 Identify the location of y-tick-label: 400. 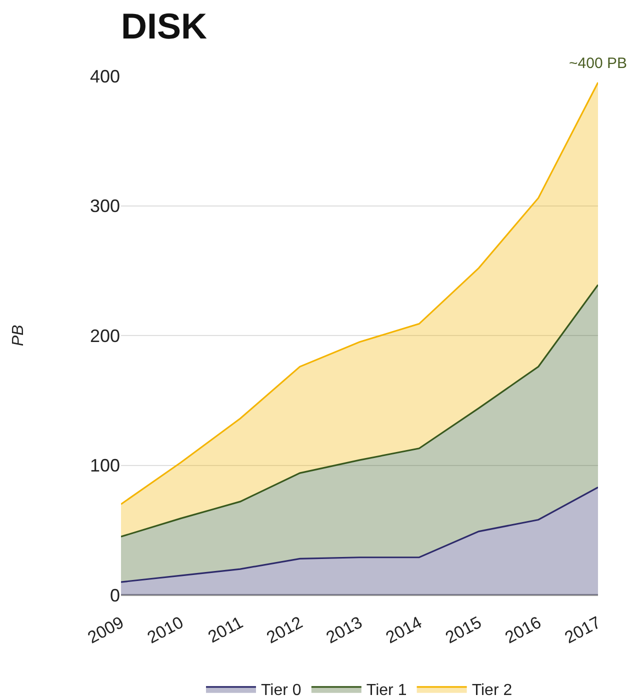
(105, 76).